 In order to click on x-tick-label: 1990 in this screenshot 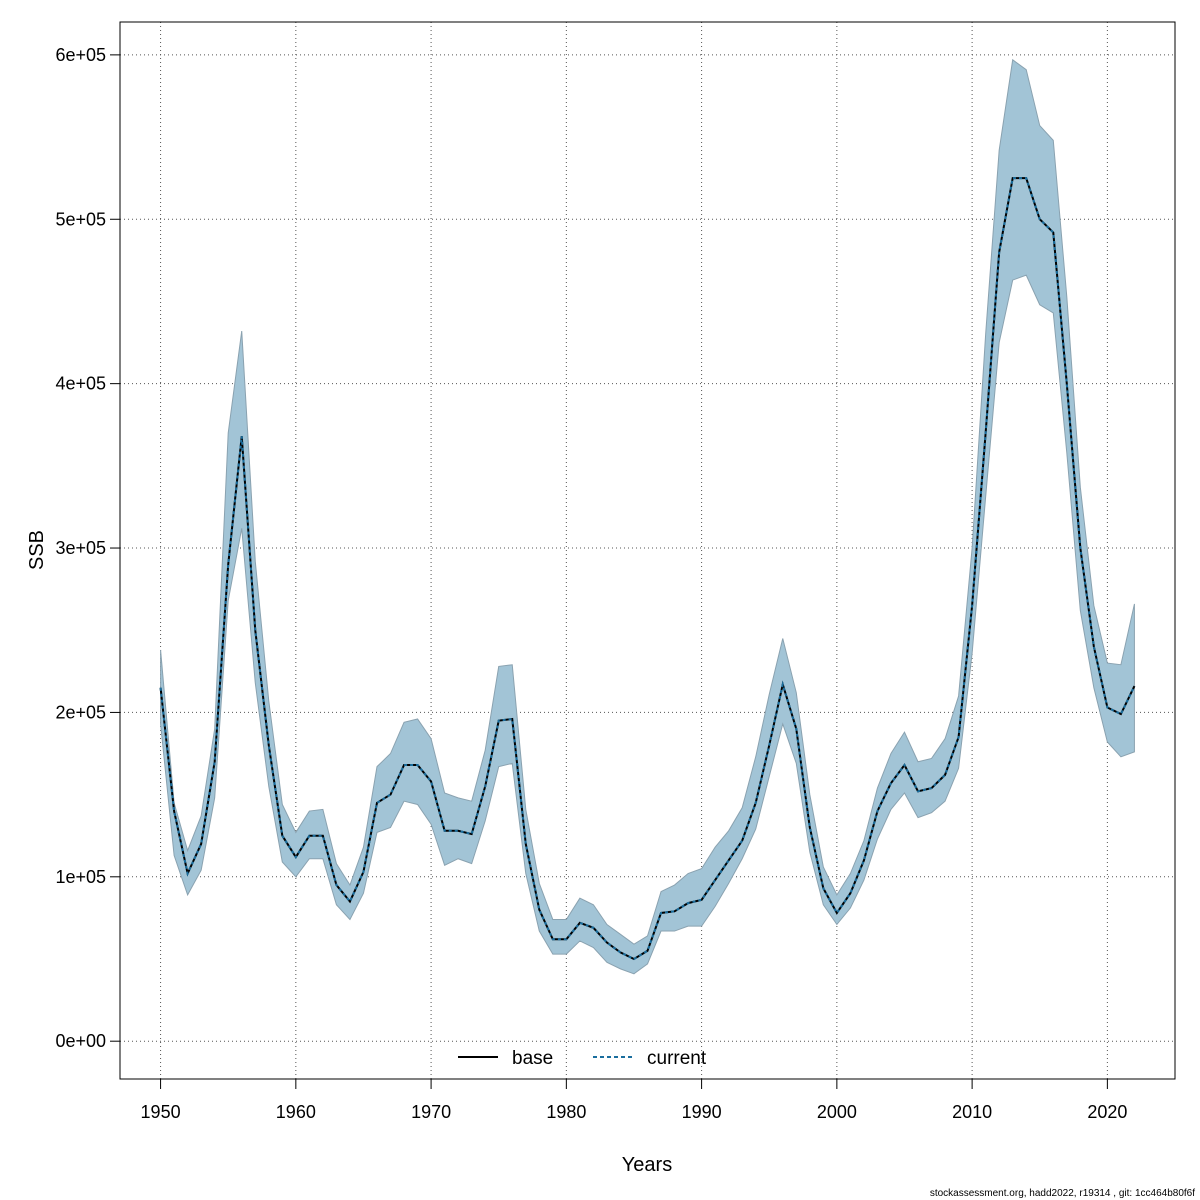, I will do `click(702, 1112)`.